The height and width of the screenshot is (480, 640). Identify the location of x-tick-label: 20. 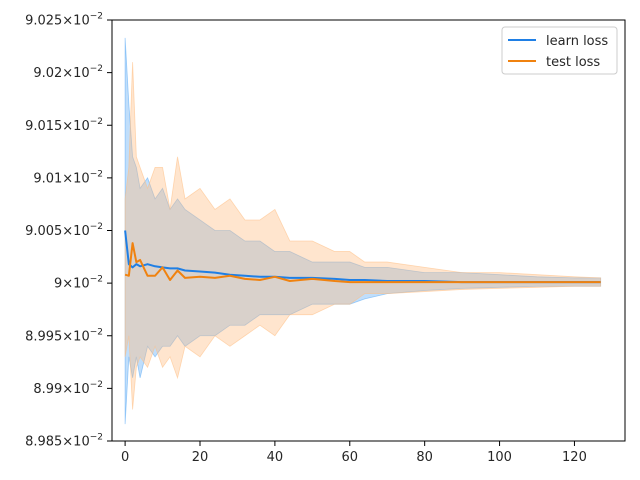
(200, 457).